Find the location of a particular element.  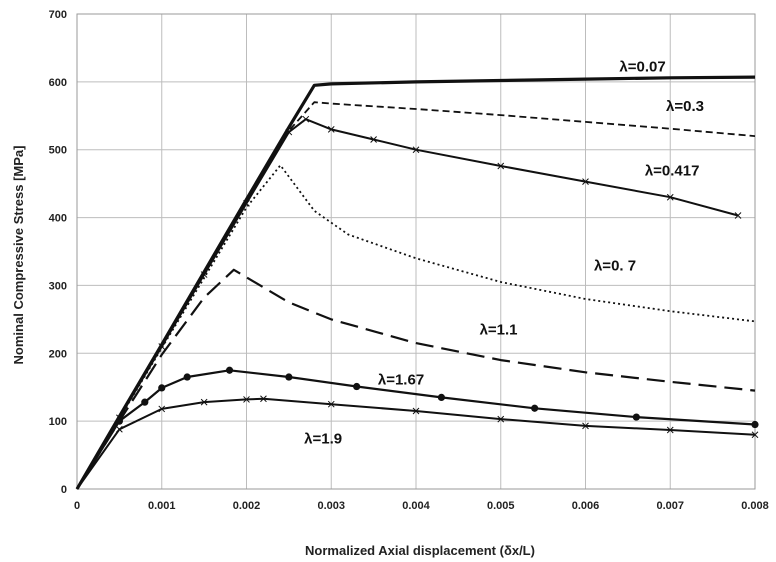

y-tick-label: 700 is located at coordinates (58, 15).